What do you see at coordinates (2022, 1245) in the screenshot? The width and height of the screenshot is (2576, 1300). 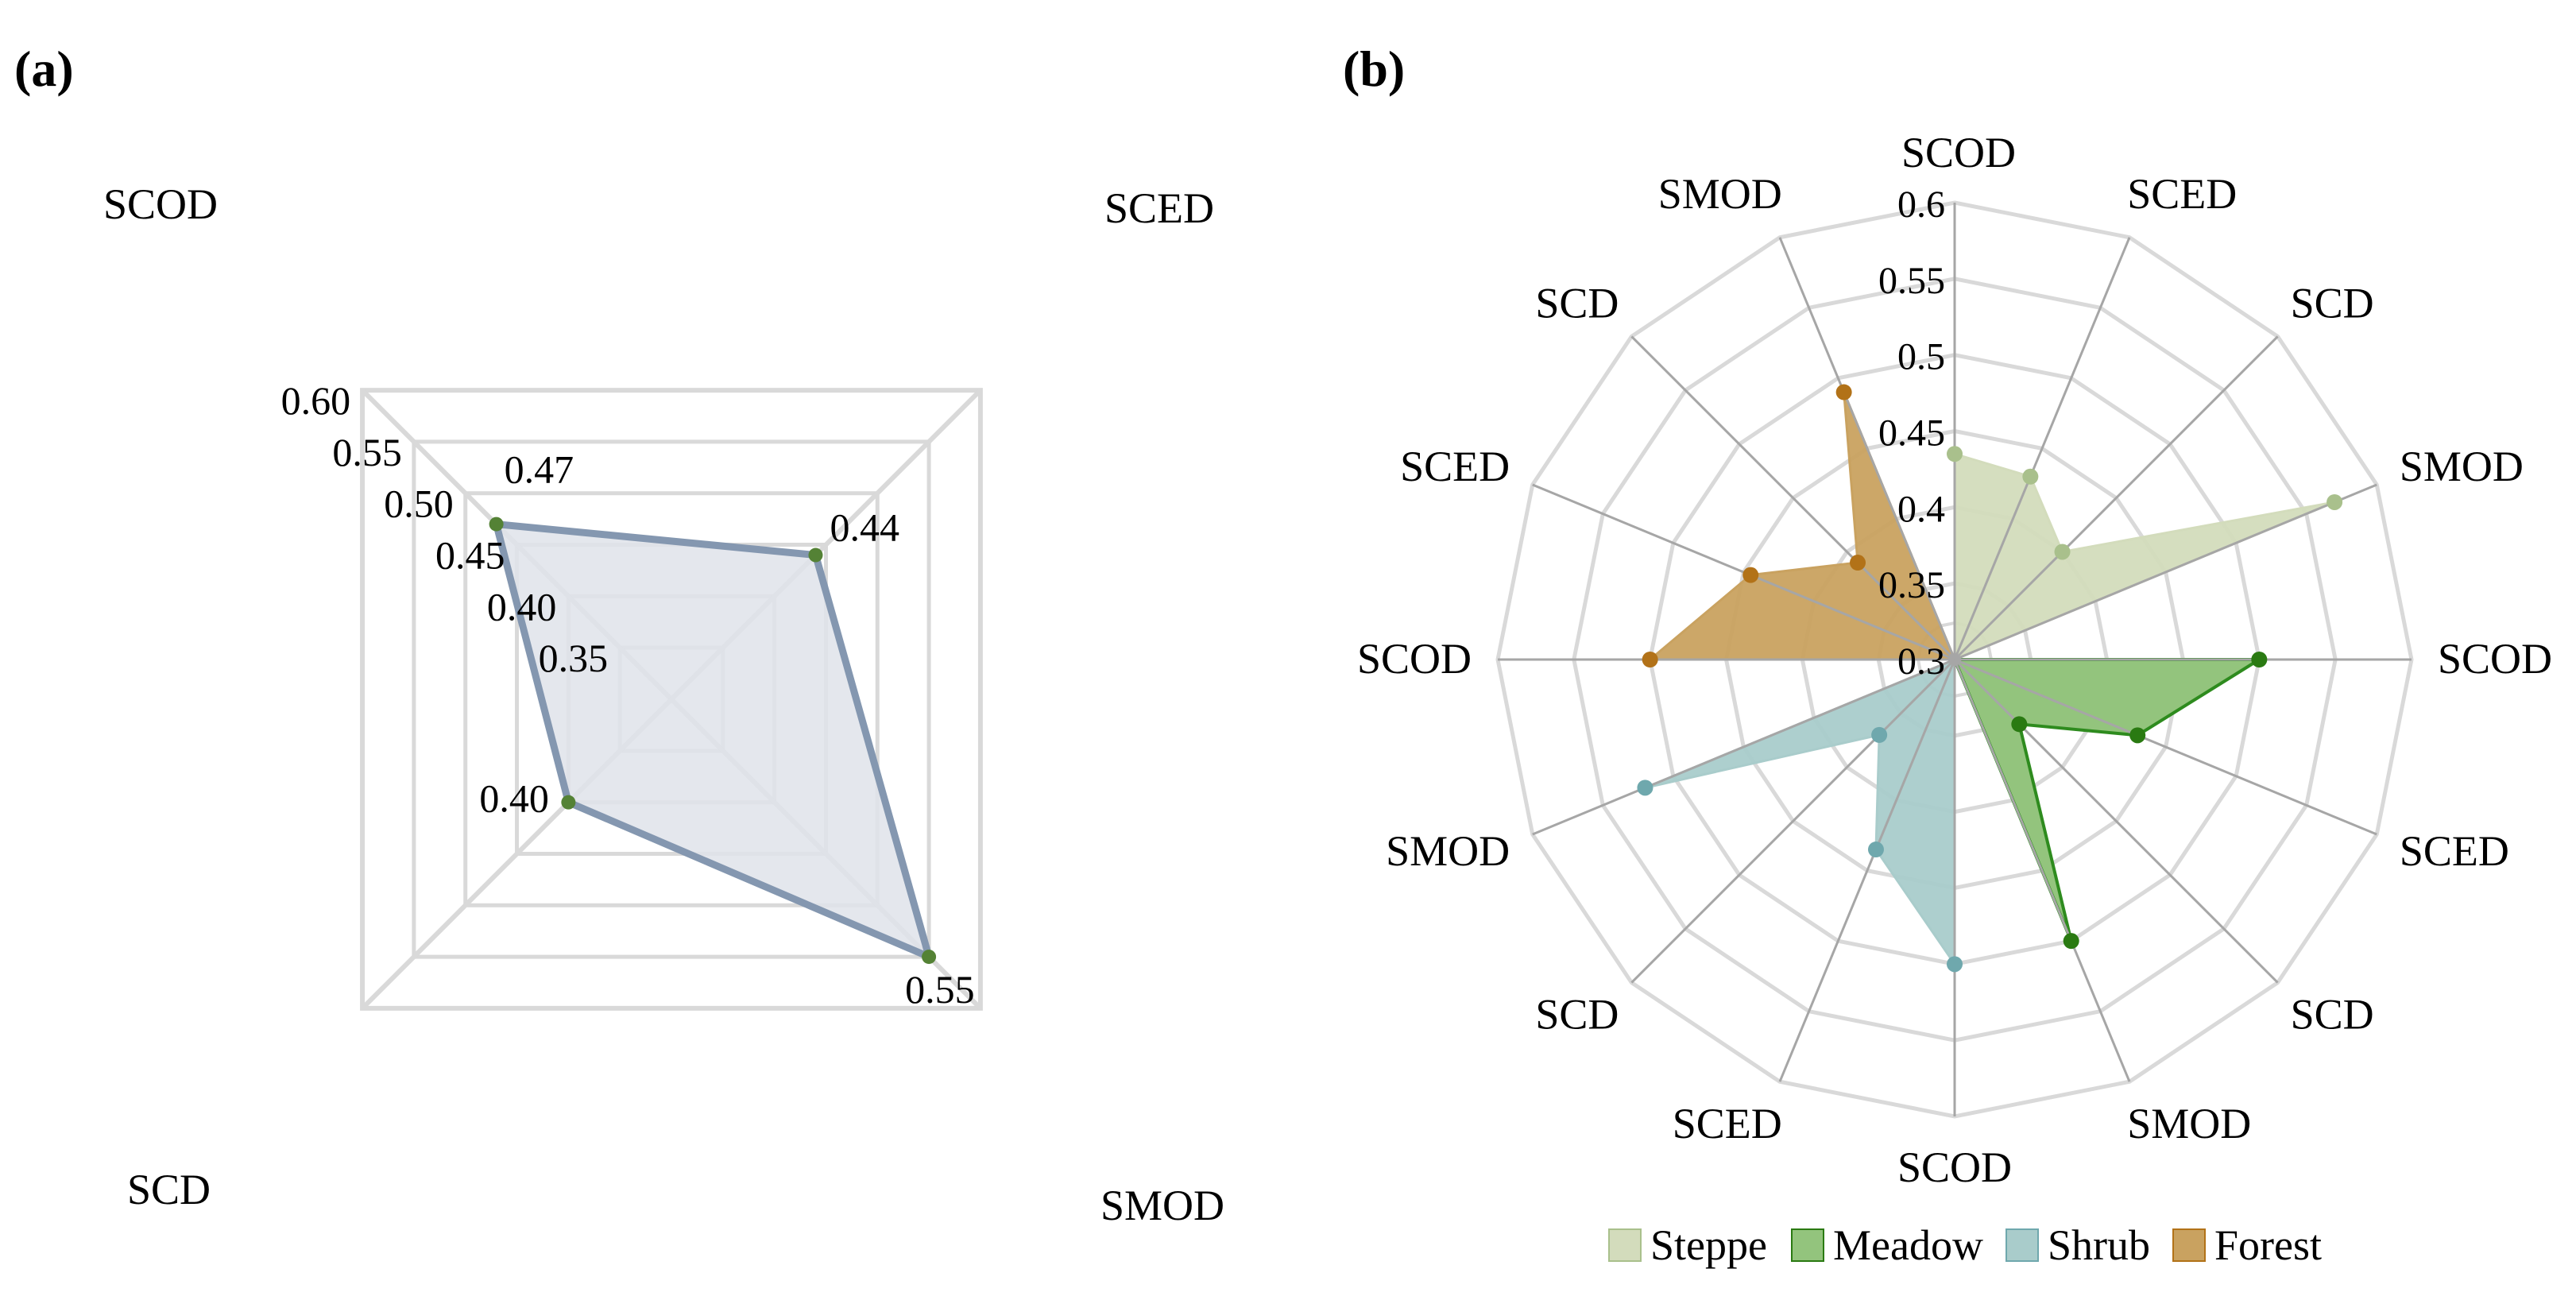 I see `legend-swatch-shrub` at bounding box center [2022, 1245].